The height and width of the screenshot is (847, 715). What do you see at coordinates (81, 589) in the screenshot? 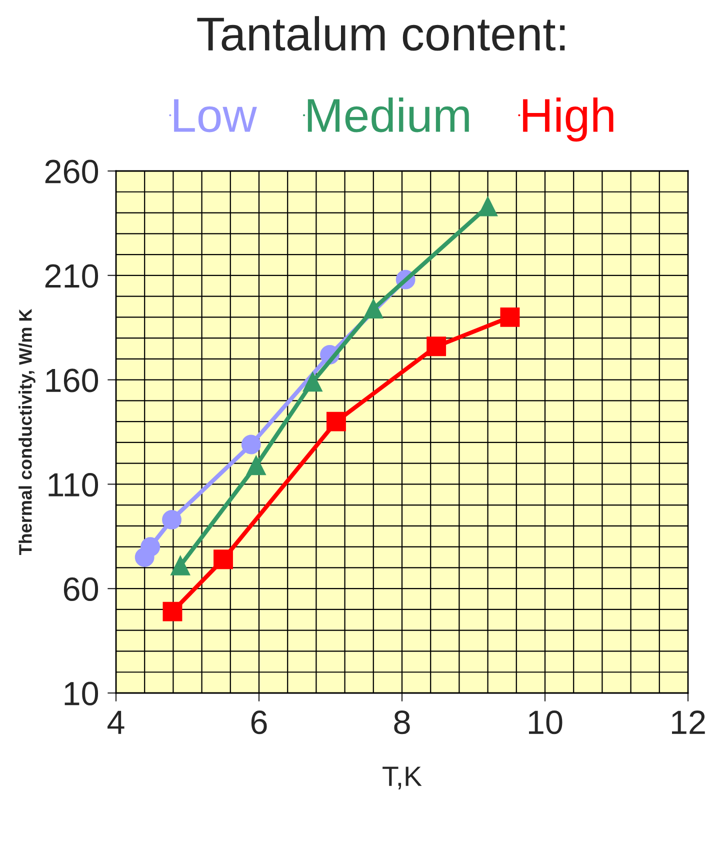
I see `y-tick-label: 60` at bounding box center [81, 589].